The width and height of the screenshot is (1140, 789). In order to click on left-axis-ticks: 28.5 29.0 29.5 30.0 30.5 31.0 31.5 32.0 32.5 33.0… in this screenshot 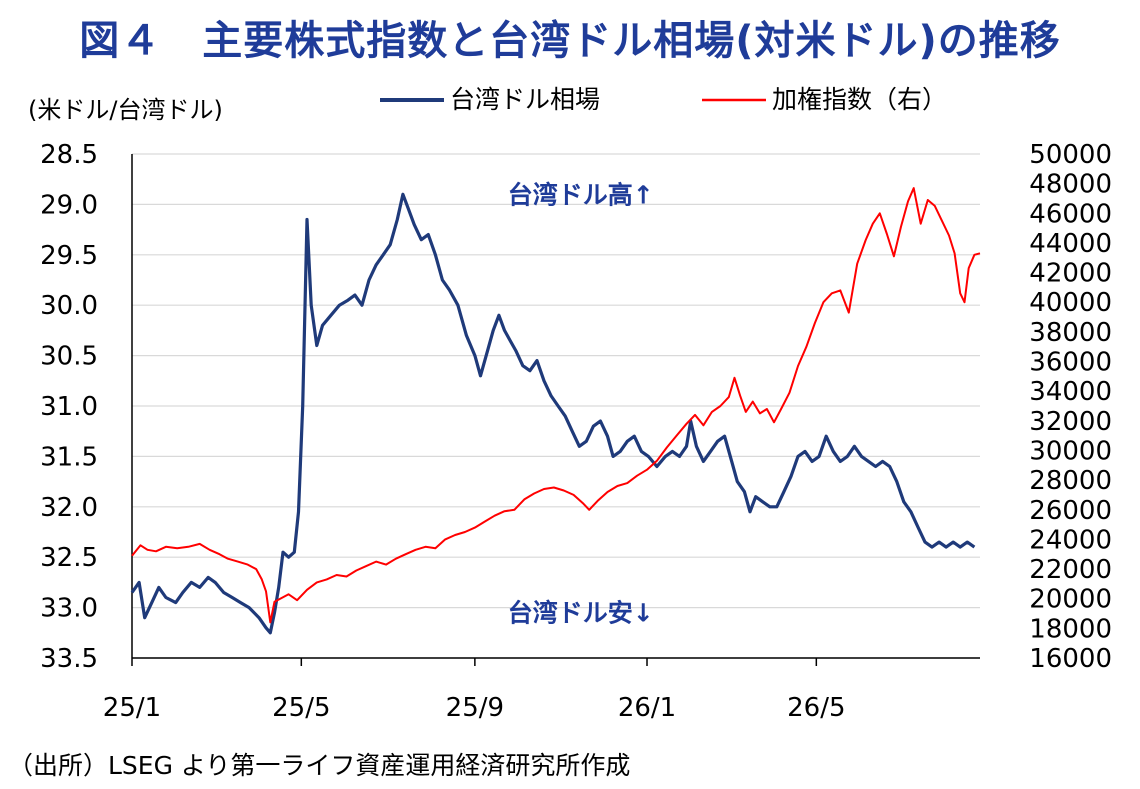, I will do `click(69, 407)`.